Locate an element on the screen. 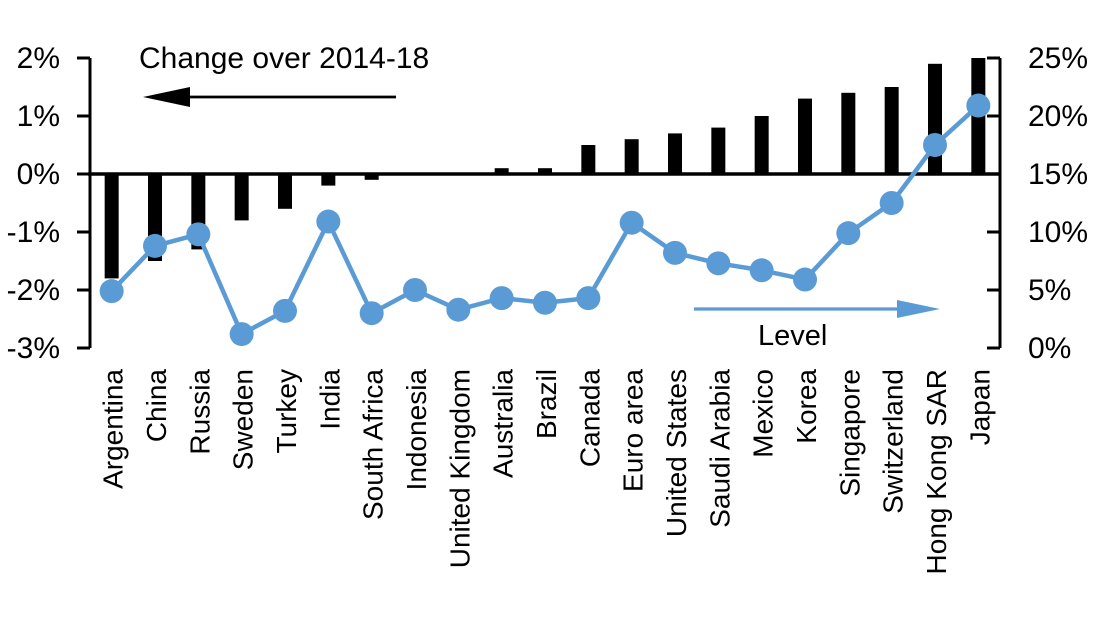 The width and height of the screenshot is (1102, 619). bar-hong-kong-sar is located at coordinates (935, 118).